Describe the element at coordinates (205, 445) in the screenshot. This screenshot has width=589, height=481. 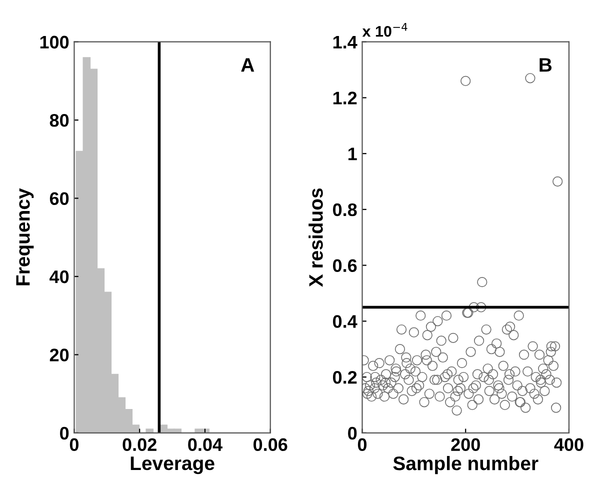
I see `x-tick-label: 0.04` at that location.